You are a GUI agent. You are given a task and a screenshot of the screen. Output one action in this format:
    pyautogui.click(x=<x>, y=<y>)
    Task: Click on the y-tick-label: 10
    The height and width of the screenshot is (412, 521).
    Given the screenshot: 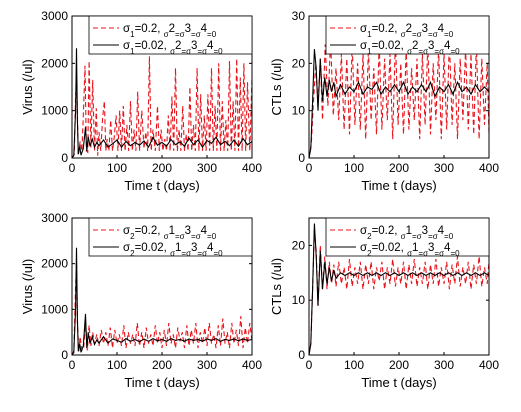 What is the action you would take?
    pyautogui.click(x=299, y=111)
    